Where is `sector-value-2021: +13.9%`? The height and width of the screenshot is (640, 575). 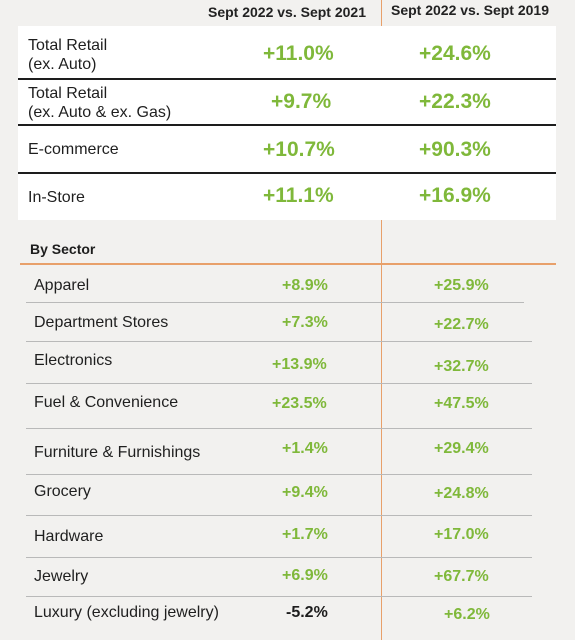
sector-value-2021: +13.9% is located at coordinates (299, 364).